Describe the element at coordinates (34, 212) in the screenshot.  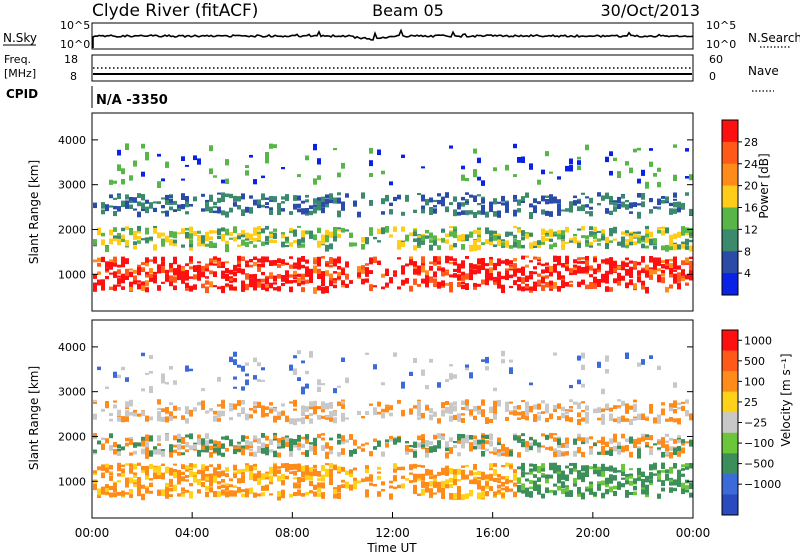
I see `power-ylabel: Slant Range [km]` at that location.